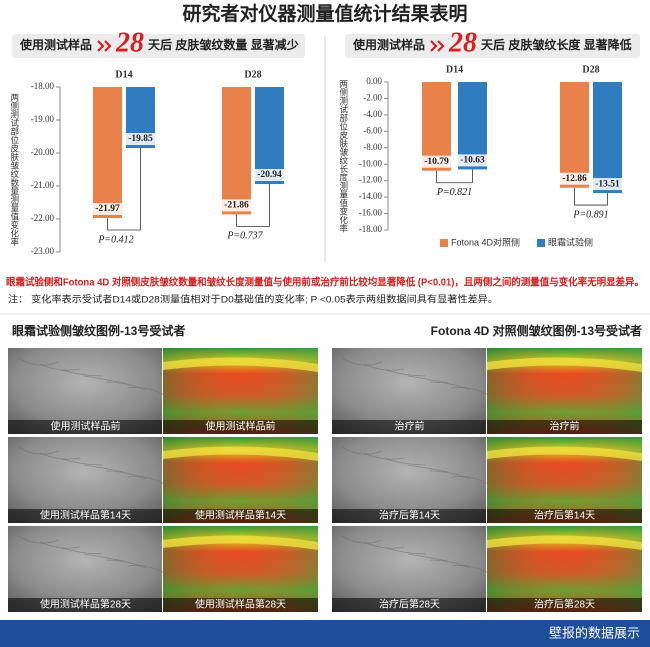 This screenshot has width=650, height=647. I want to click on value-label: -12.86, so click(574, 179).